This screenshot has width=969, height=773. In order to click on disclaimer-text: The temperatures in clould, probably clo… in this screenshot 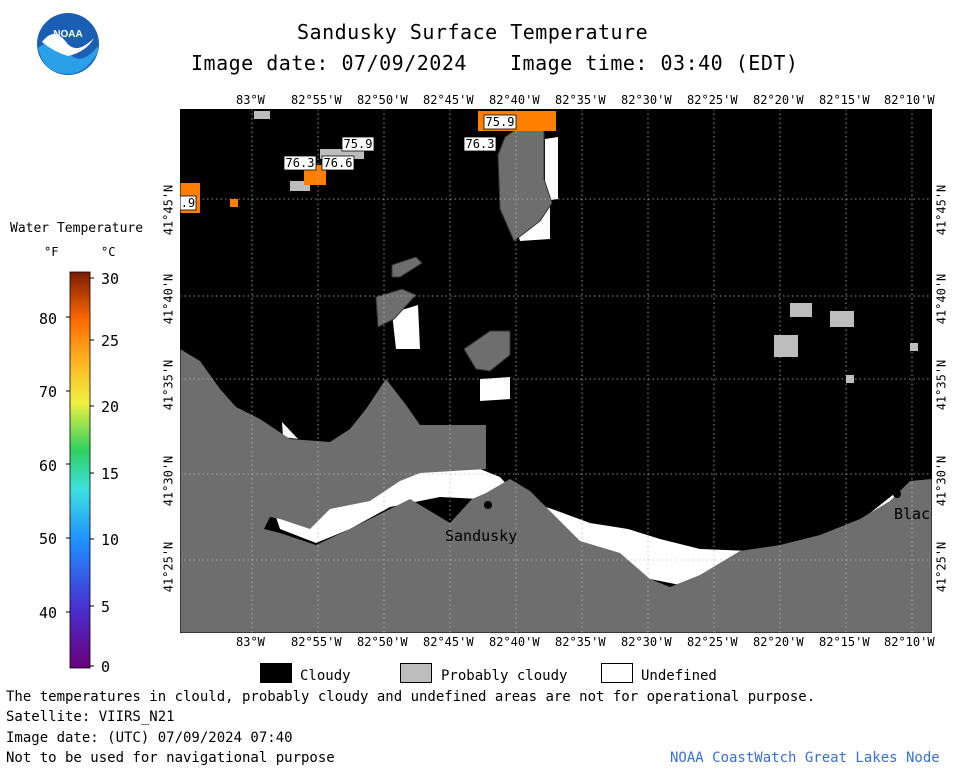, I will do `click(411, 697)`.